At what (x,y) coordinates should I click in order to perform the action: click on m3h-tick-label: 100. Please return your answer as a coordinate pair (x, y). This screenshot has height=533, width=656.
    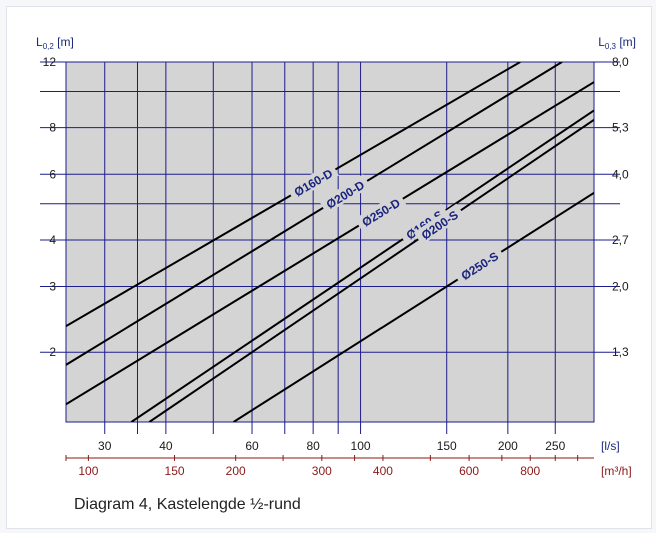
    Looking at the image, I should click on (88, 471).